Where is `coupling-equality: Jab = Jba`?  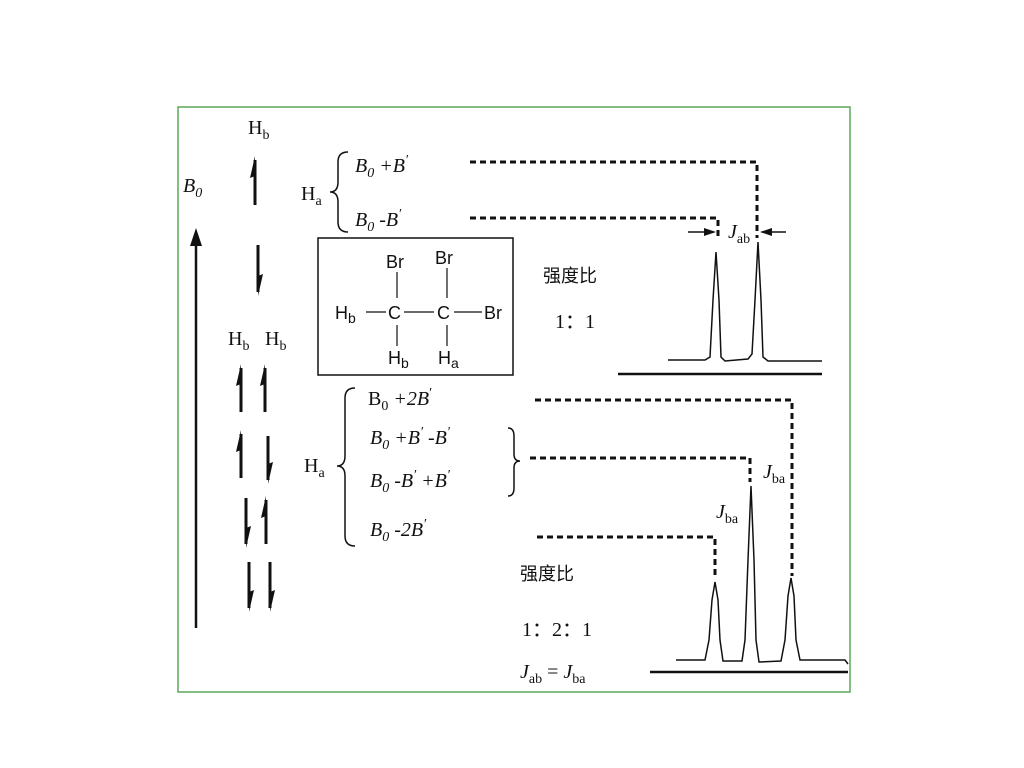 coupling-equality: Jab = Jba is located at coordinates (553, 674).